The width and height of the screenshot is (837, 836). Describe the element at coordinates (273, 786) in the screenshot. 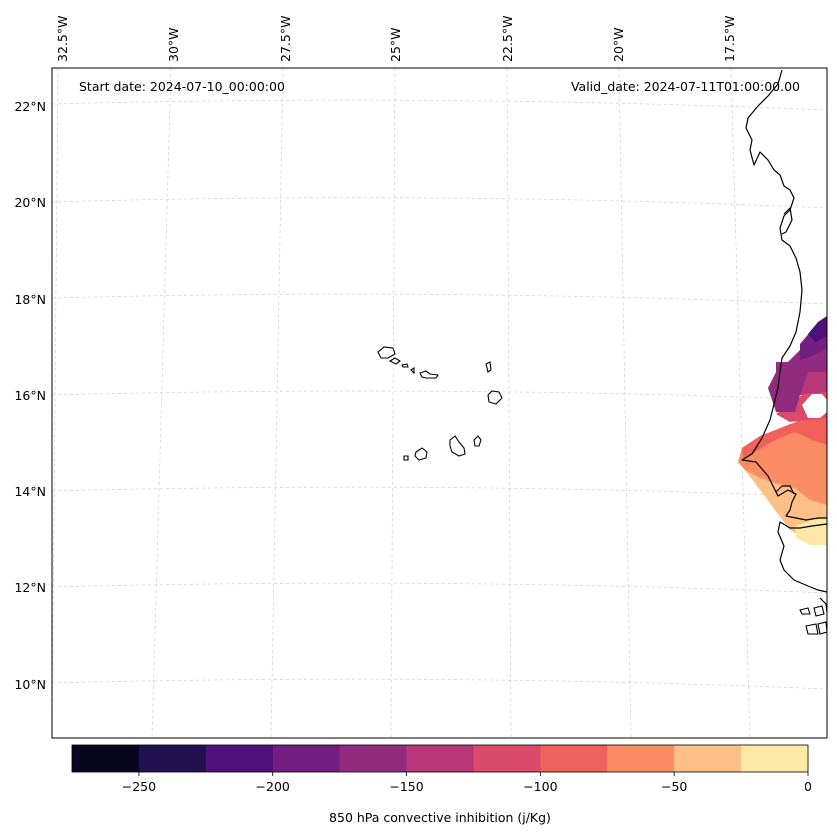

I see `colorbar-tick-label: −200` at that location.